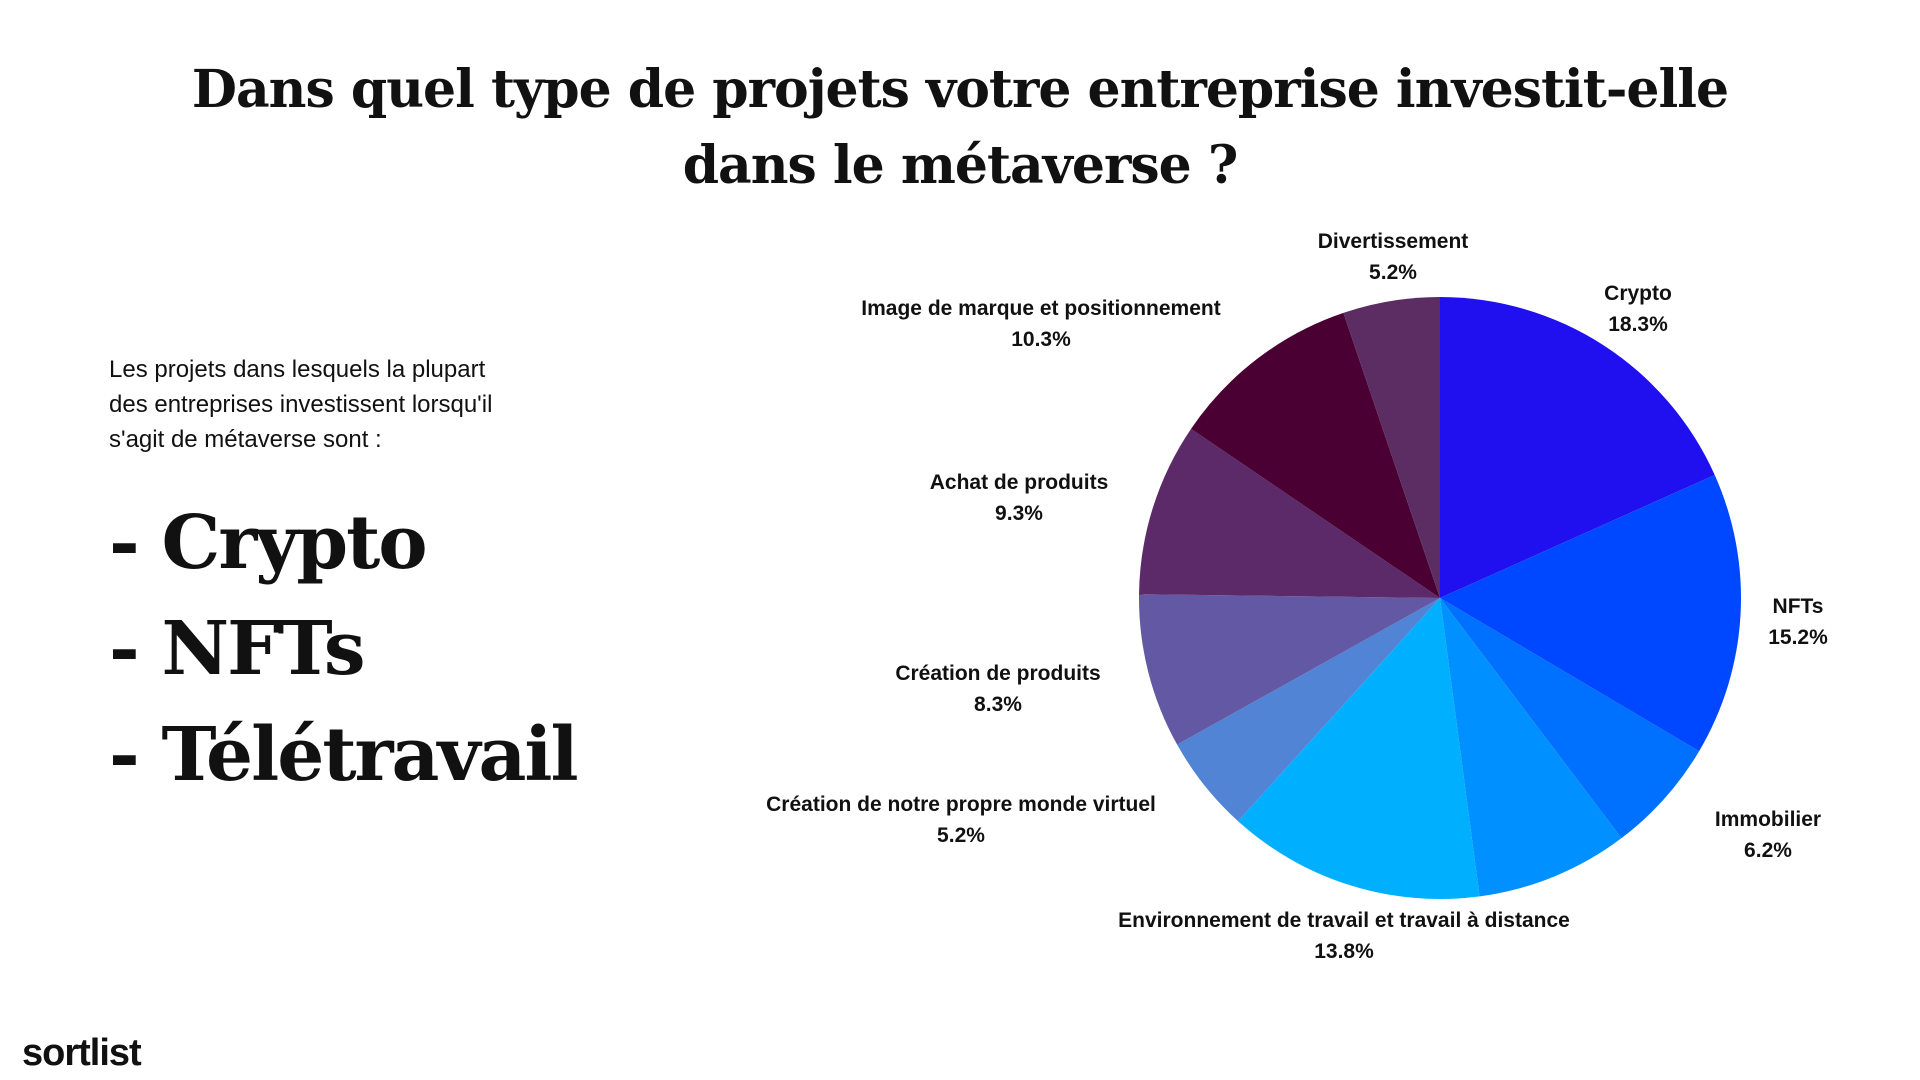 This screenshot has width=1920, height=1080. I want to click on slice-label-nfts: NFTs 15.2%, so click(1798, 622).